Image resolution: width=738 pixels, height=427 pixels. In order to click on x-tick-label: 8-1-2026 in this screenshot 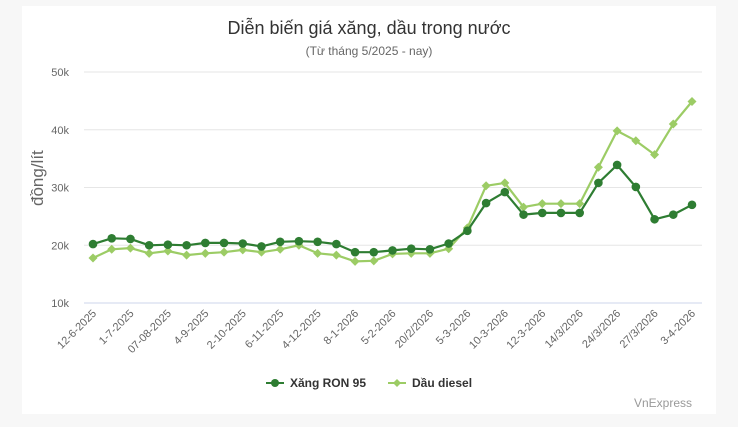, I will do `click(342, 328)`.